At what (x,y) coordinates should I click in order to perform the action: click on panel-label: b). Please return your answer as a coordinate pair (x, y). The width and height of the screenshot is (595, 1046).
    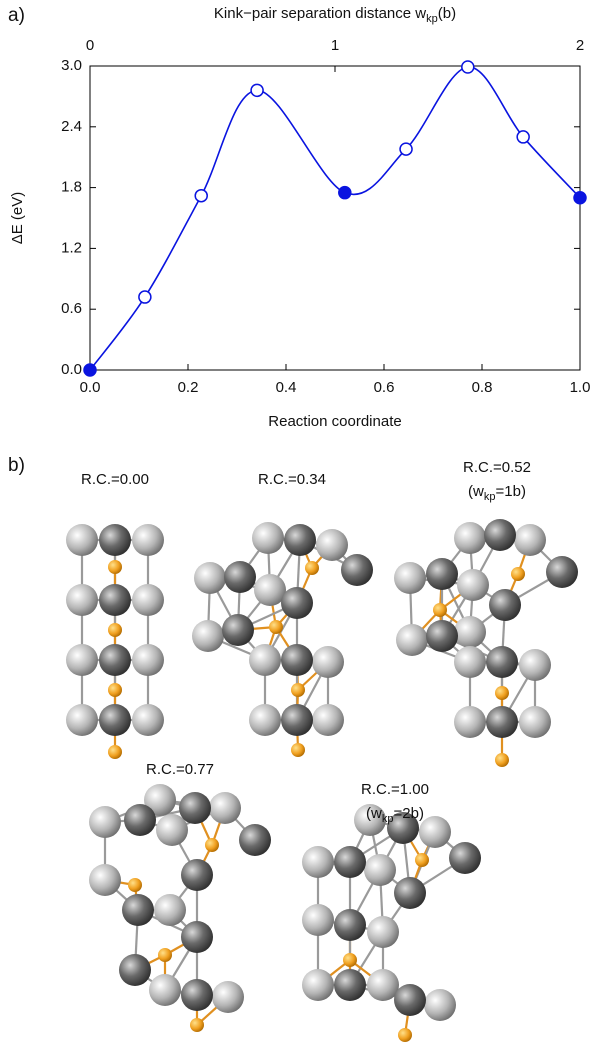
    Looking at the image, I should click on (16, 465).